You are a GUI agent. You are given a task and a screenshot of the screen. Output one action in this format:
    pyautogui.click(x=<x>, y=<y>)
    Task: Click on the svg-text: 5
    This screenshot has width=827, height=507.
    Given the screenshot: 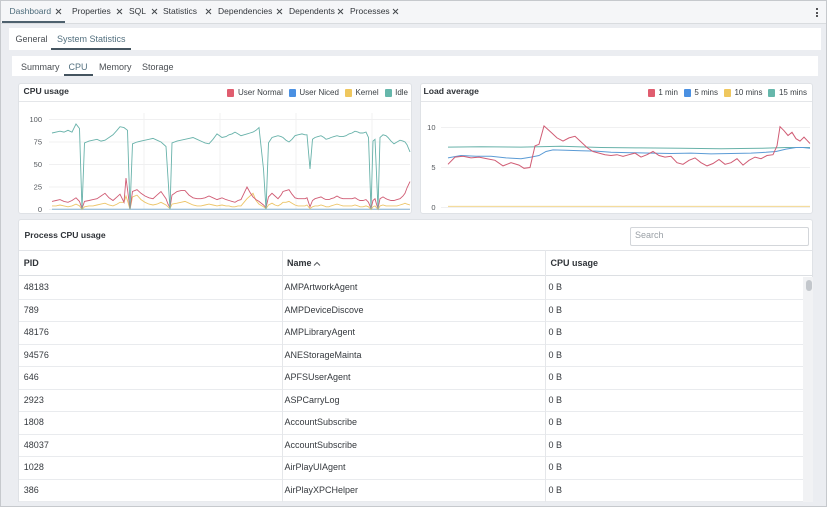 What is the action you would take?
    pyautogui.click(x=433, y=167)
    